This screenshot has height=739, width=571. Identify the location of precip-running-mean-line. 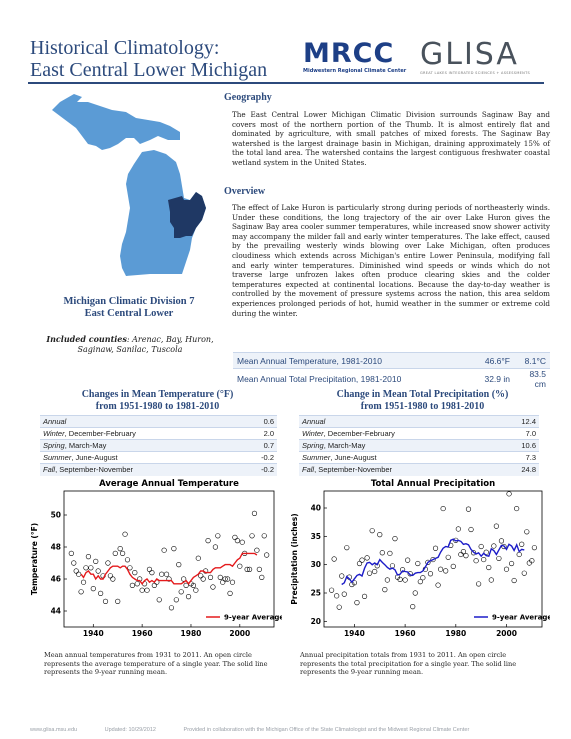
(433, 562).